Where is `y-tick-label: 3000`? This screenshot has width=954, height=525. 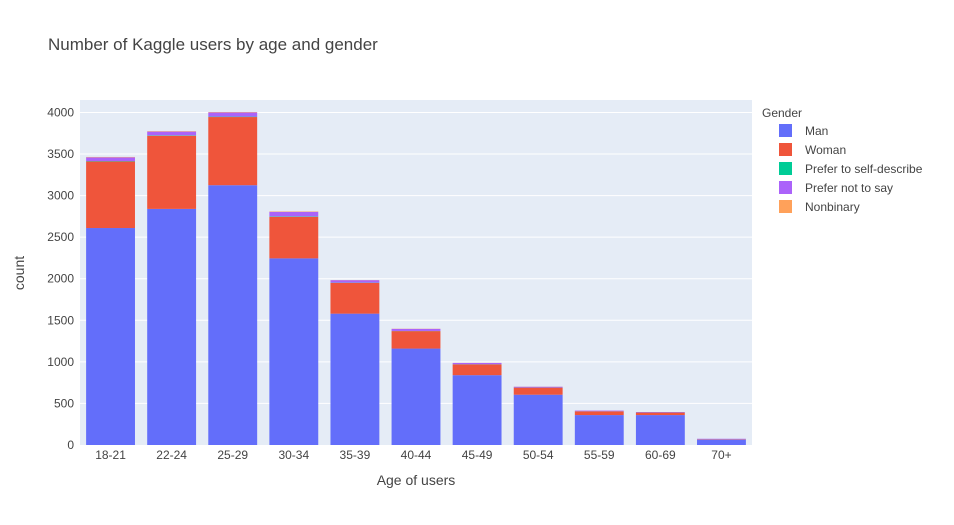
y-tick-label: 3000 is located at coordinates (60, 196).